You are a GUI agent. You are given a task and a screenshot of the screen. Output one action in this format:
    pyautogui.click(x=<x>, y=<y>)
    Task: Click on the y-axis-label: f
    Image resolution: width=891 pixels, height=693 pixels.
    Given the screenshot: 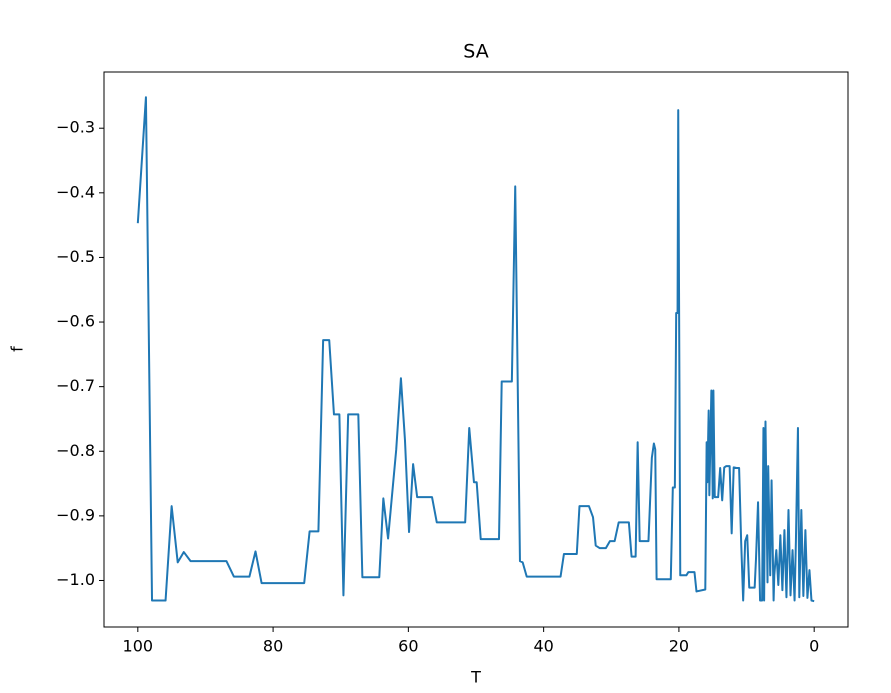 What is the action you would take?
    pyautogui.click(x=17, y=349)
    